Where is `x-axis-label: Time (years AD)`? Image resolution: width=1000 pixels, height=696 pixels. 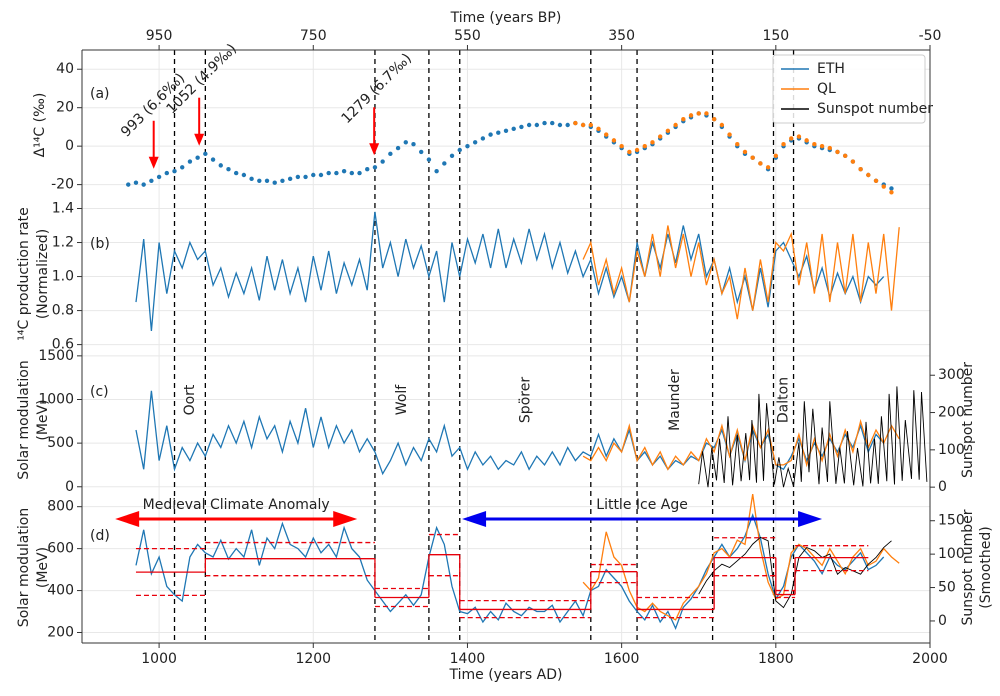
x-axis-label: Time (years AD) is located at coordinates (506, 675).